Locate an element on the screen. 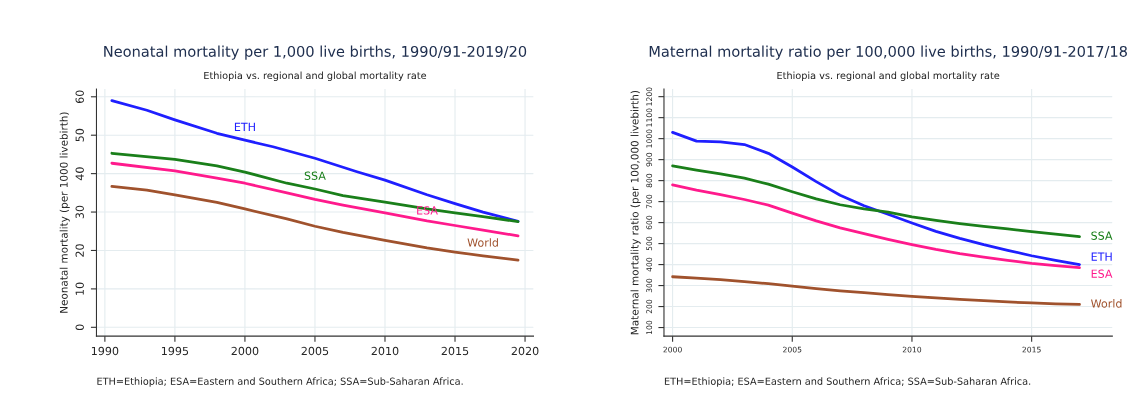  x-tick-label: 1990 is located at coordinates (105, 351).